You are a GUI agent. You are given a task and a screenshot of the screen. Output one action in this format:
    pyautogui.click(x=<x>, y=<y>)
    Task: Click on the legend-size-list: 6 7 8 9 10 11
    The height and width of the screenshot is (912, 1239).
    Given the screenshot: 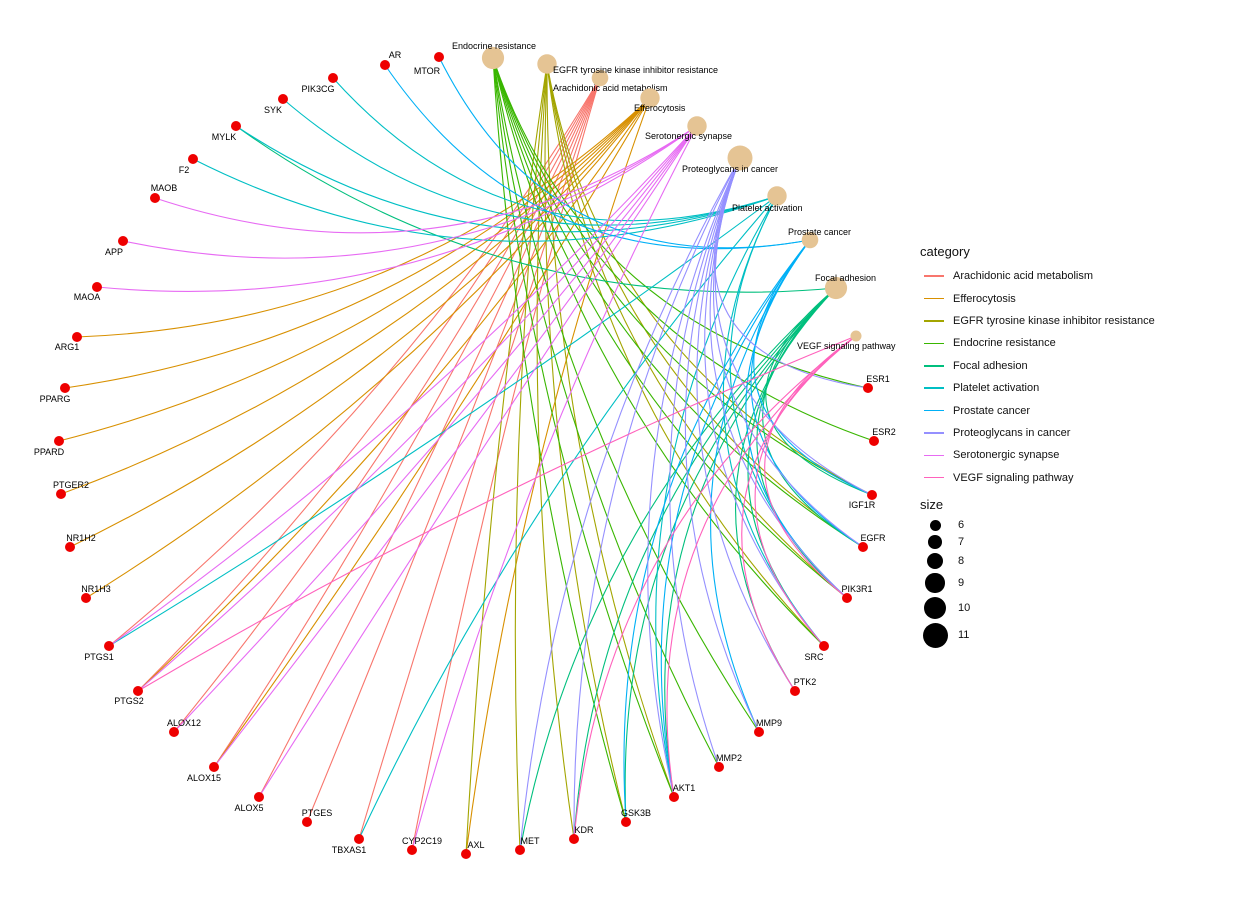 What is the action you would take?
    pyautogui.click(x=1037, y=584)
    